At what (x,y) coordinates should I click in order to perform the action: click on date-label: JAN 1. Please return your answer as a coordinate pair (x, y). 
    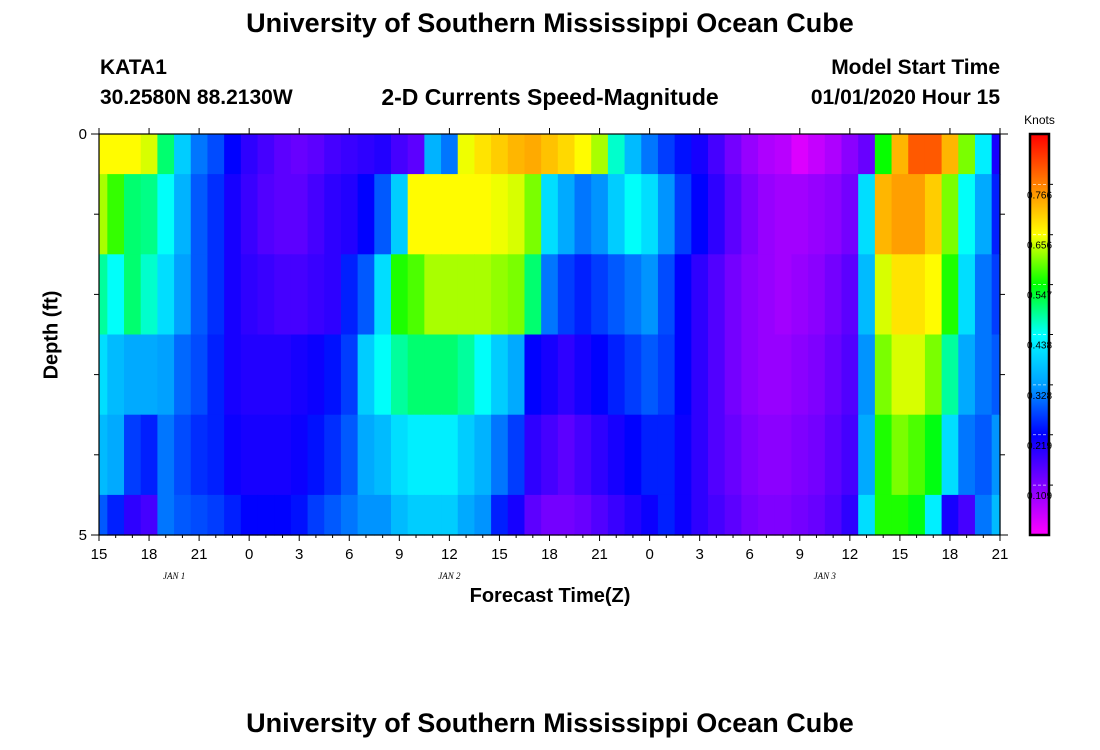
    Looking at the image, I should click on (174, 576).